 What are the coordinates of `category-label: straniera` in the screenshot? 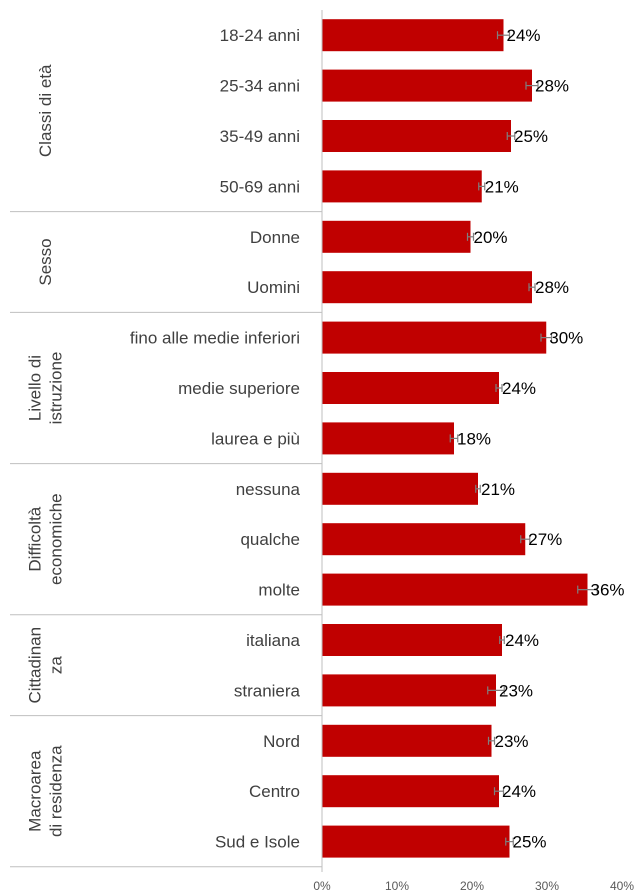 It's located at (267, 690).